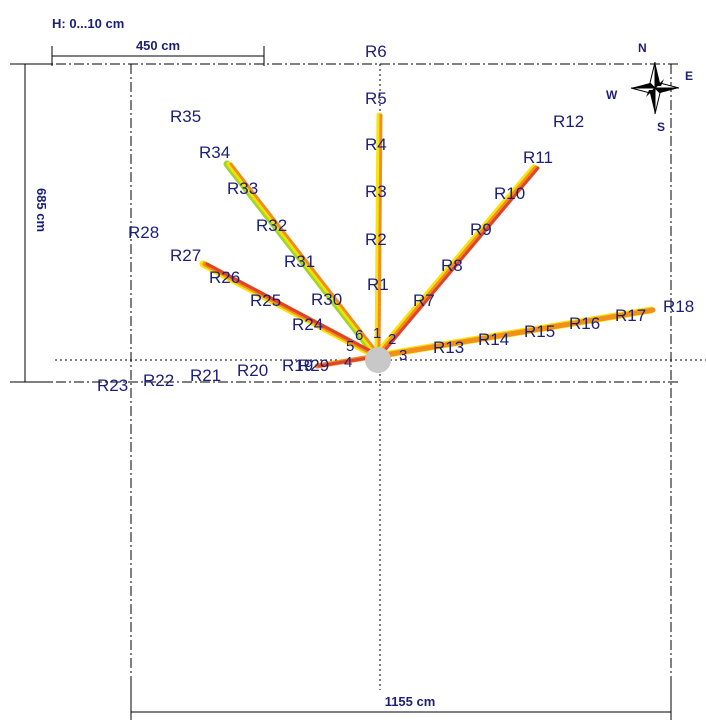  I want to click on ray-label: R23, so click(112, 385).